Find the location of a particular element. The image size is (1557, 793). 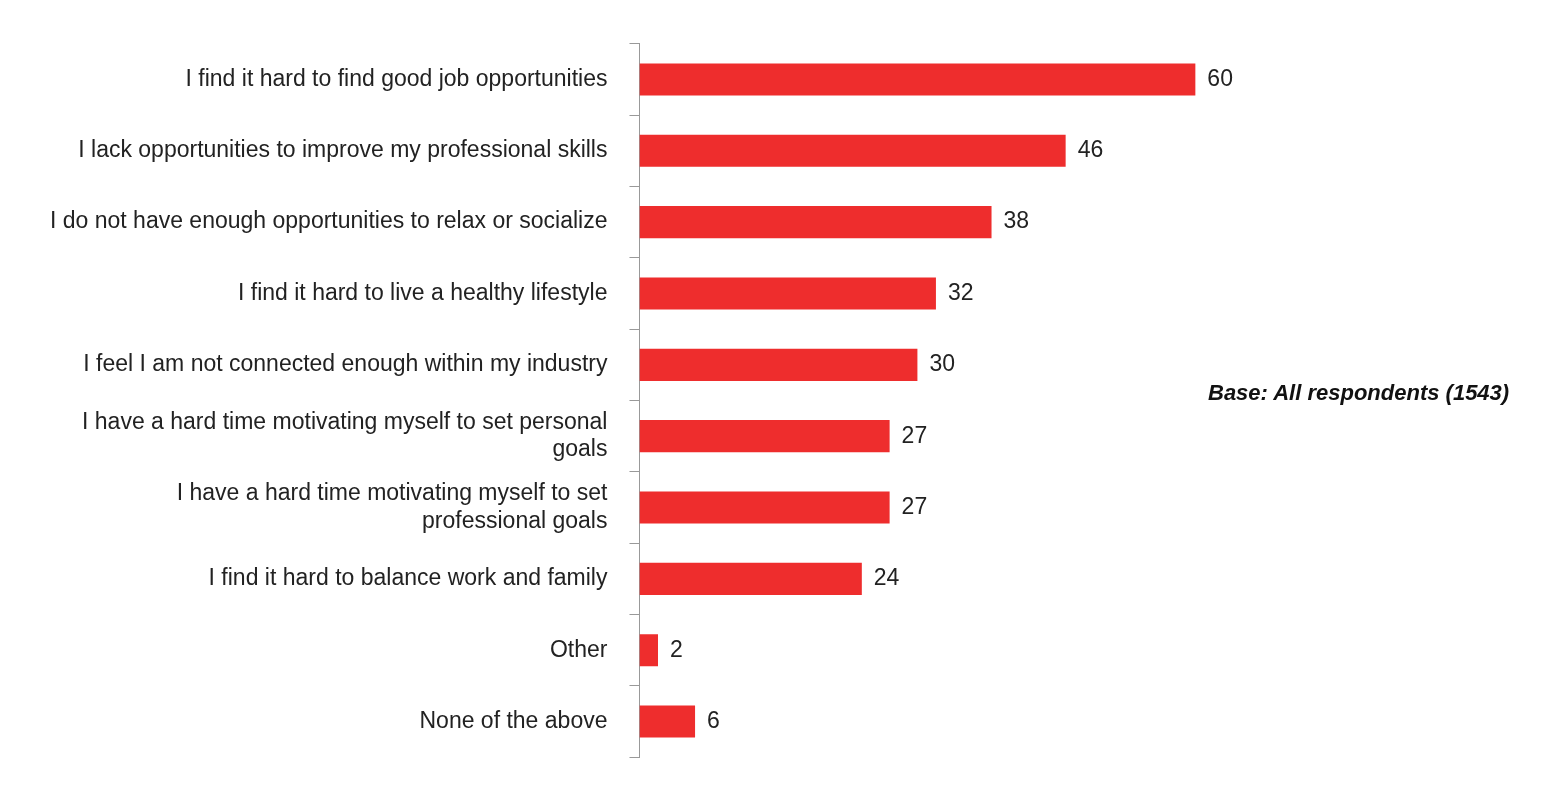

y-tick-label: Other is located at coordinates (578, 648).